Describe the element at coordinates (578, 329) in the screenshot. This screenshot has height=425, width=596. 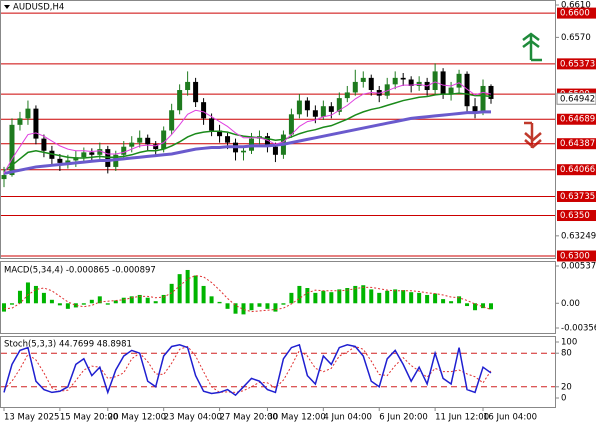
I see `y-tick-label: -0.003564` at that location.